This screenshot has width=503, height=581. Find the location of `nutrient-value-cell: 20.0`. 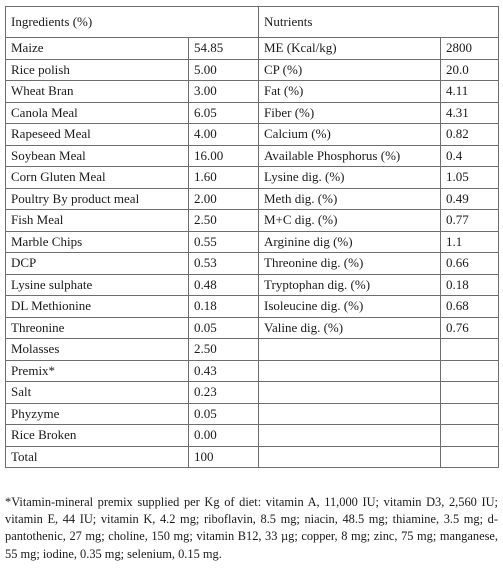

nutrient-value-cell: 20.0 is located at coordinates (469, 69).